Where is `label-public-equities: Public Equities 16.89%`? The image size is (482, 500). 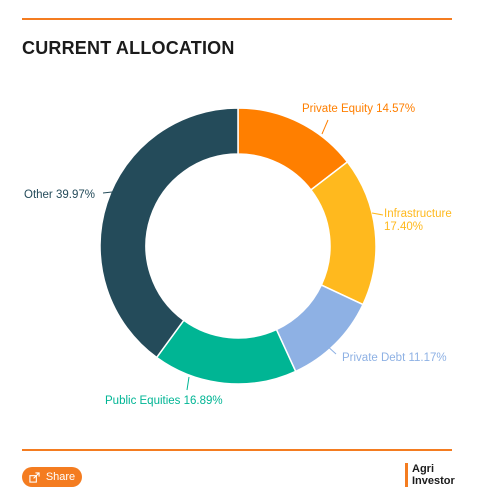
label-public-equities: Public Equities 16.89% is located at coordinates (164, 401).